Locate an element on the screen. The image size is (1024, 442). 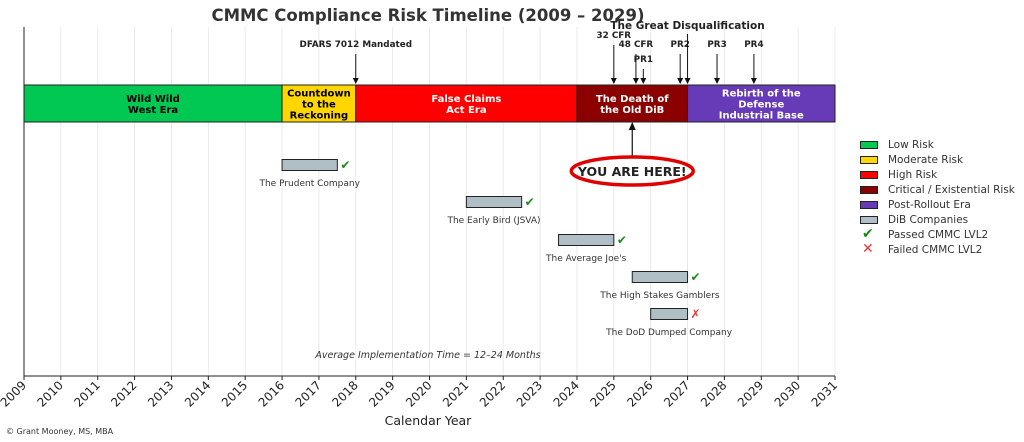
milestone-label: The Great Disqualification is located at coordinates (687, 26).